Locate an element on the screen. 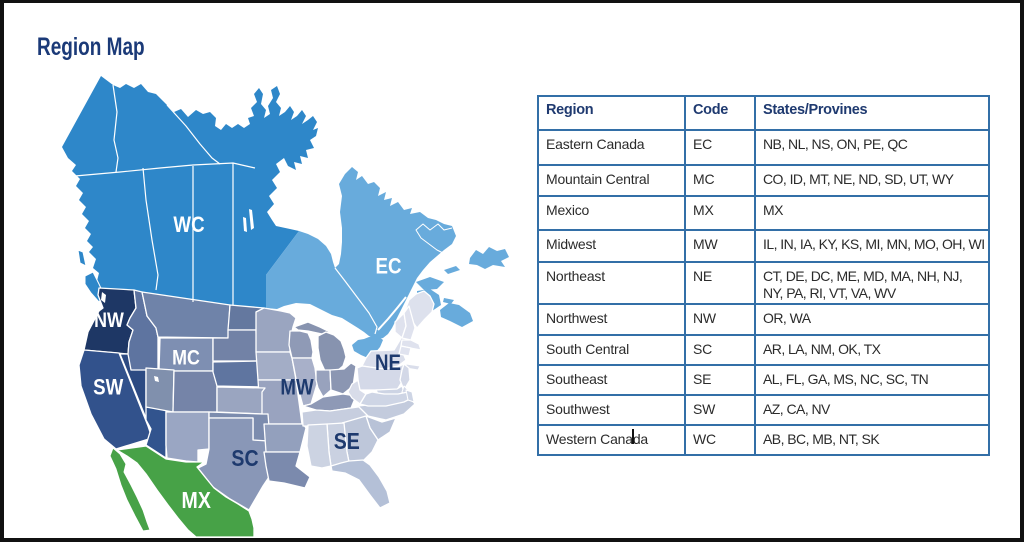  svg-text: SW is located at coordinates (108, 388).